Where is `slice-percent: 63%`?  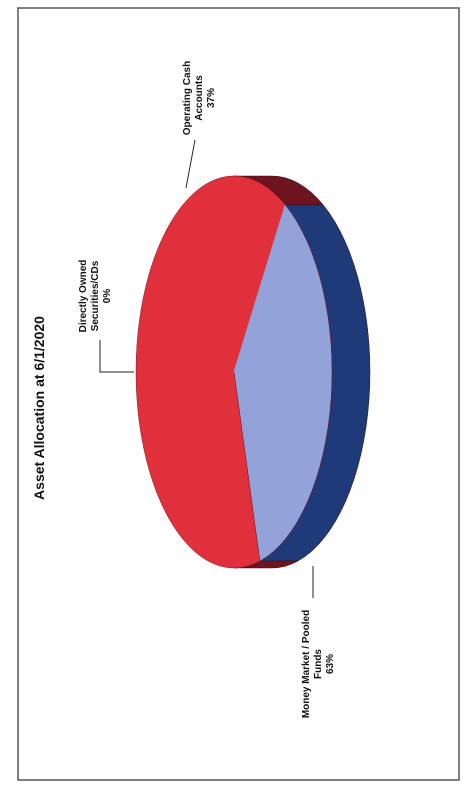
slice-percent: 63% is located at coordinates (330, 664).